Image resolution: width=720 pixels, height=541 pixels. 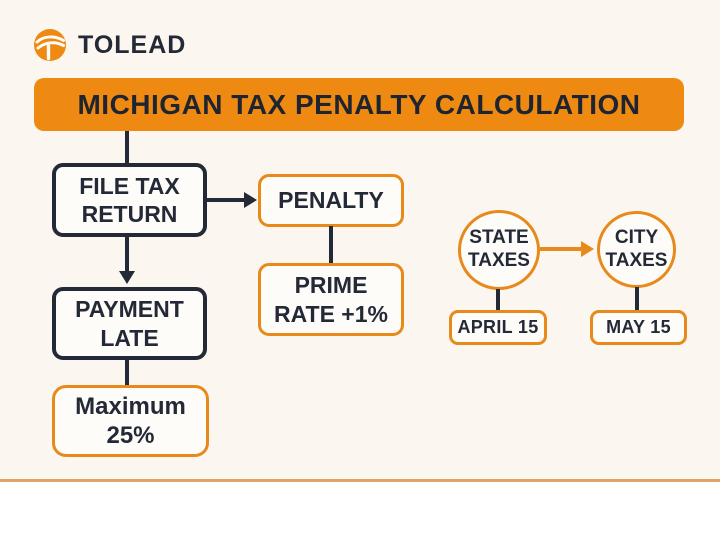 I want to click on node-label-line: LATE, so click(x=129, y=337).